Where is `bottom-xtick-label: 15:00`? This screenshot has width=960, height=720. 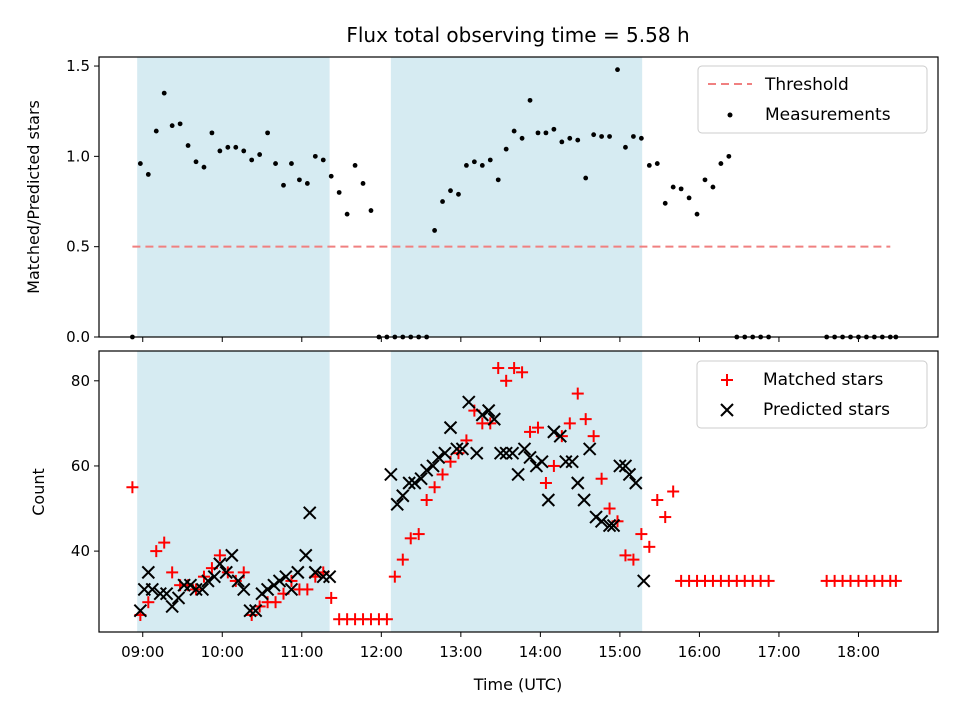
bottom-xtick-label: 15:00 is located at coordinates (619, 652).